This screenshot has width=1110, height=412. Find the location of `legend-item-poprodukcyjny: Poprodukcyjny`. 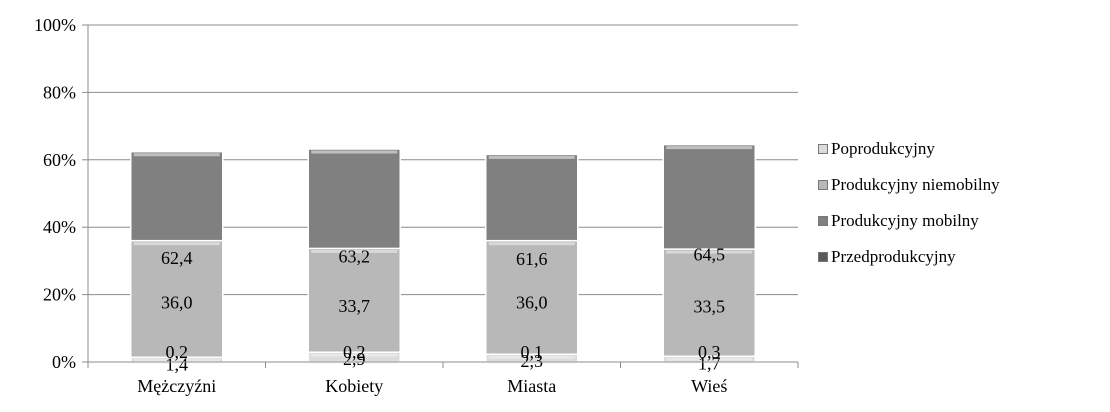

legend-item-poprodukcyjny: Poprodukcyjny is located at coordinates (909, 149).